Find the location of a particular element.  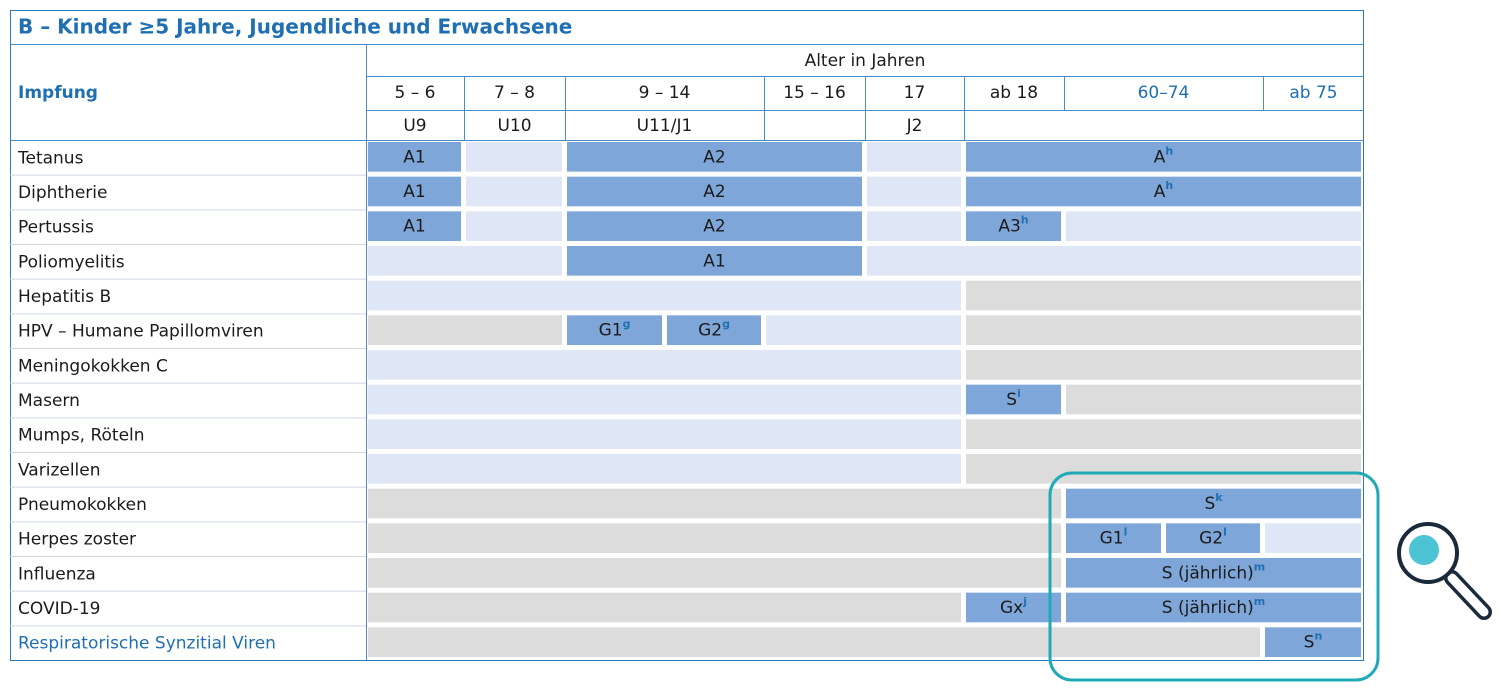

vaccine-name: Herpes zoster is located at coordinates (77, 540).